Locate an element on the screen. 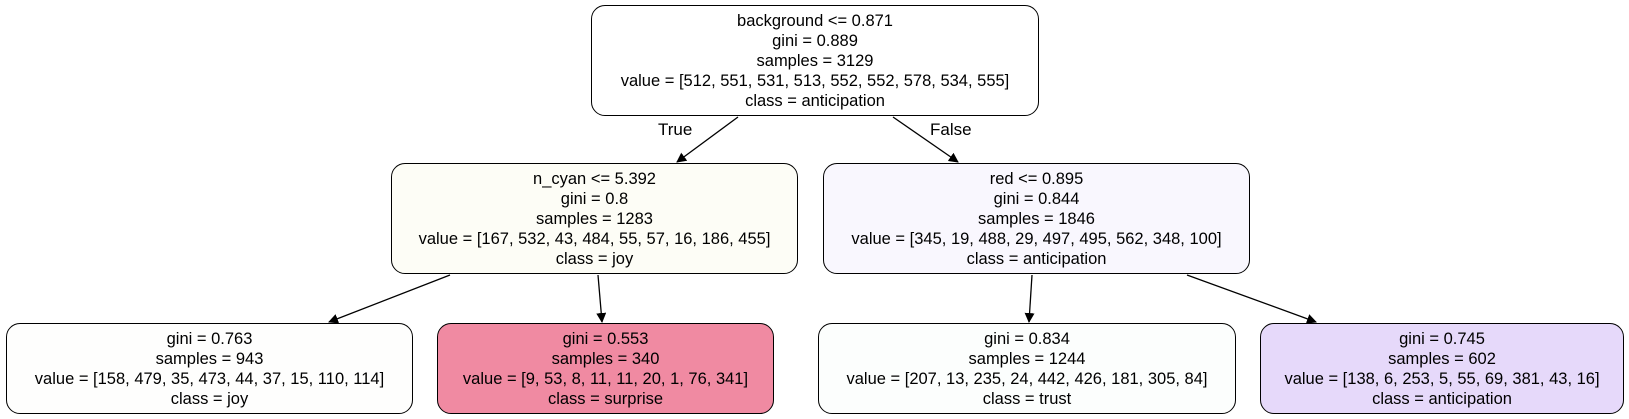 Image resolution: width=1629 pixels, height=419 pixels. class-label: class = surprise is located at coordinates (605, 398).